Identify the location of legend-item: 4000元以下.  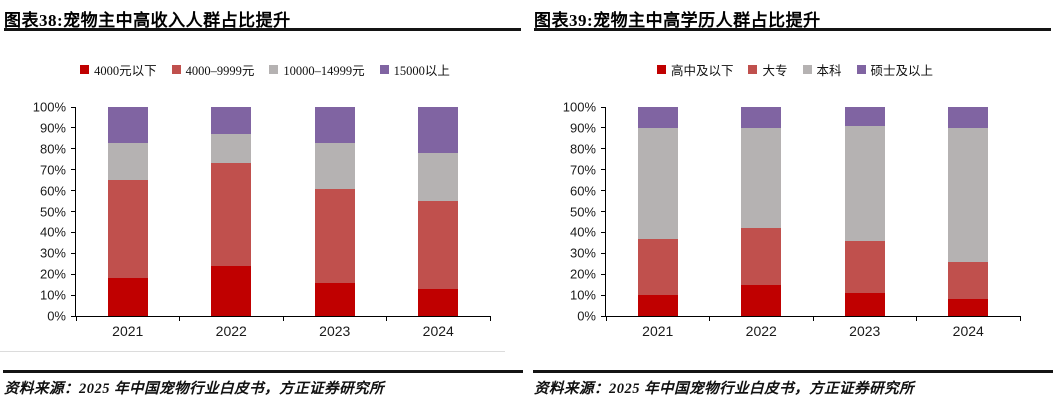
(118, 69).